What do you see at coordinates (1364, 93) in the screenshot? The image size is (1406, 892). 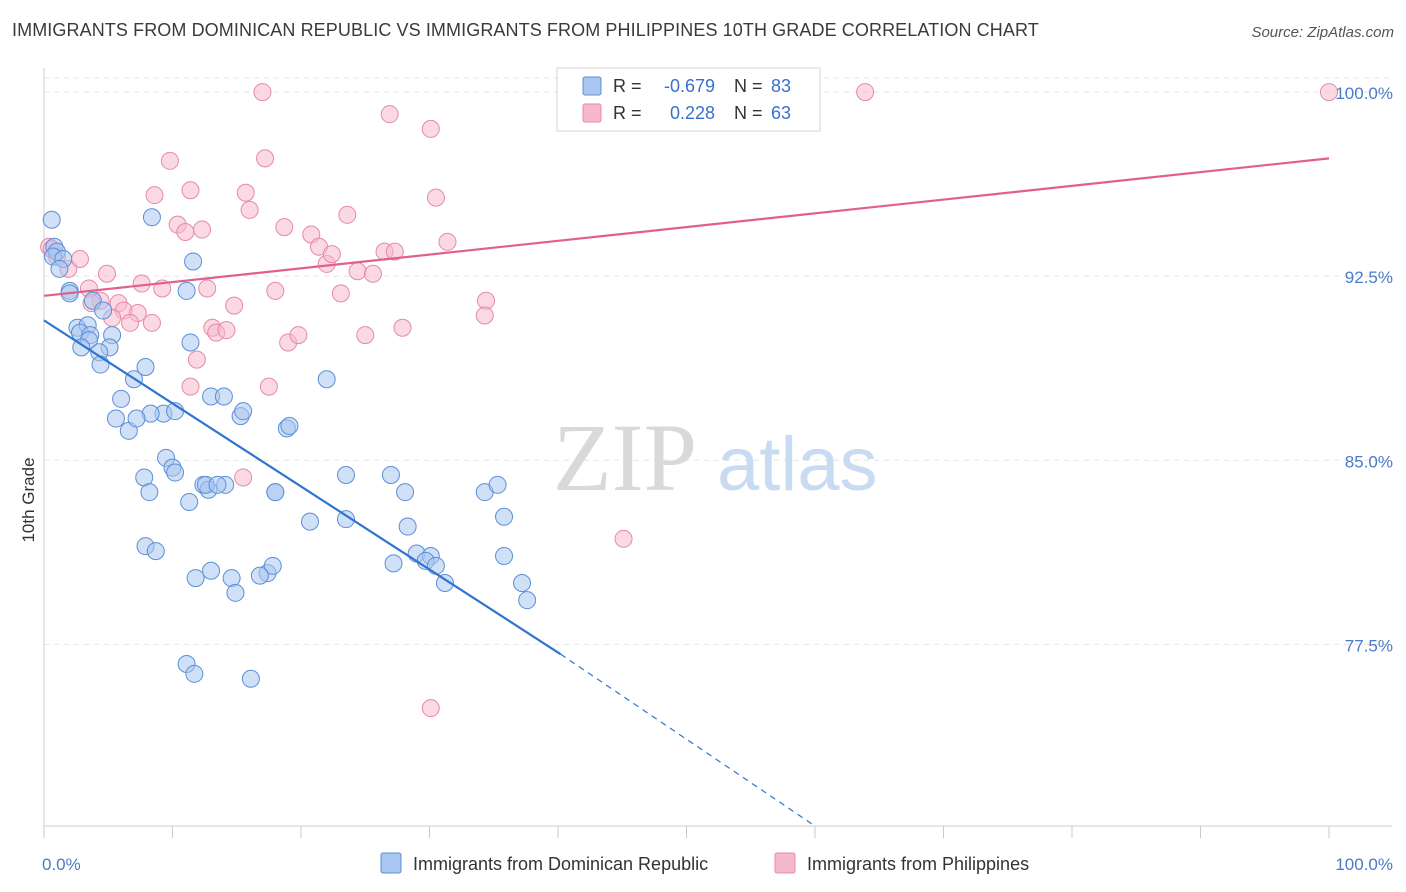 I see `y-tick-label-3: 100.0%` at bounding box center [1364, 93].